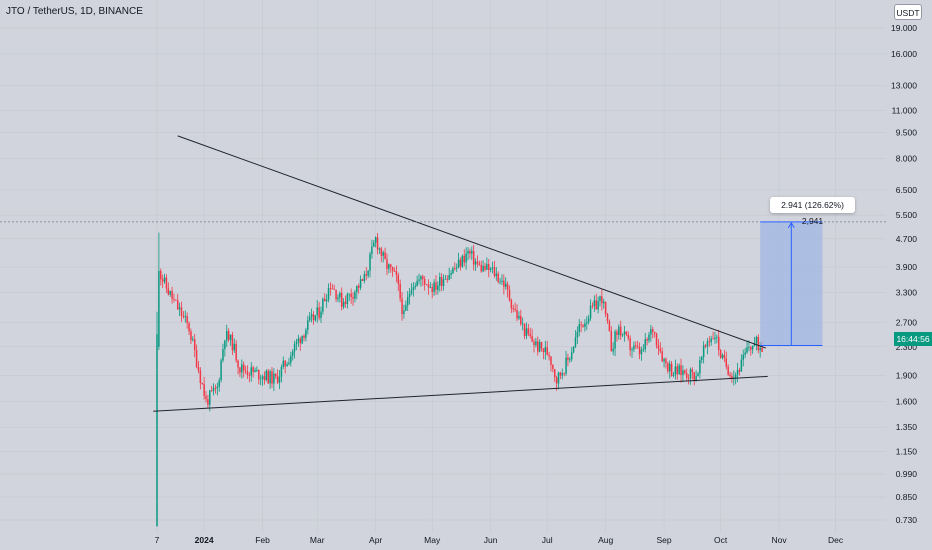  Describe the element at coordinates (812, 211) in the screenshot. I see `price-range-label: 2.941 (126.62%) 2,941` at that location.